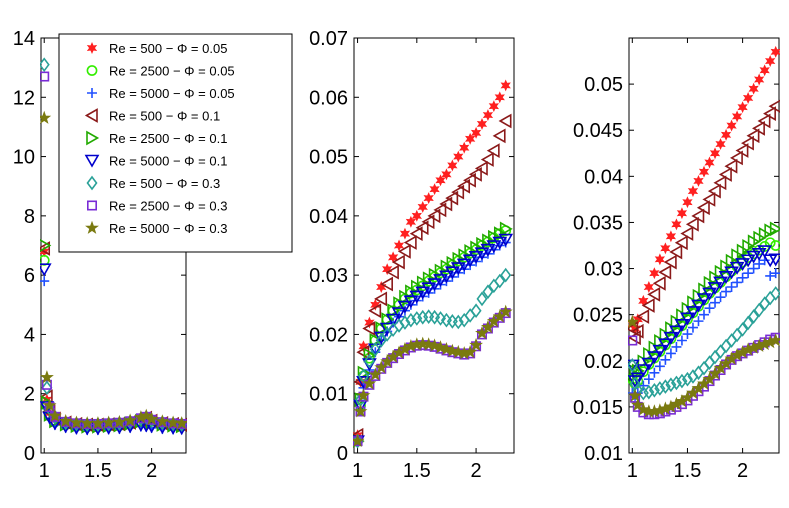  I want to click on y-tick-label: 10, so click(24, 158).